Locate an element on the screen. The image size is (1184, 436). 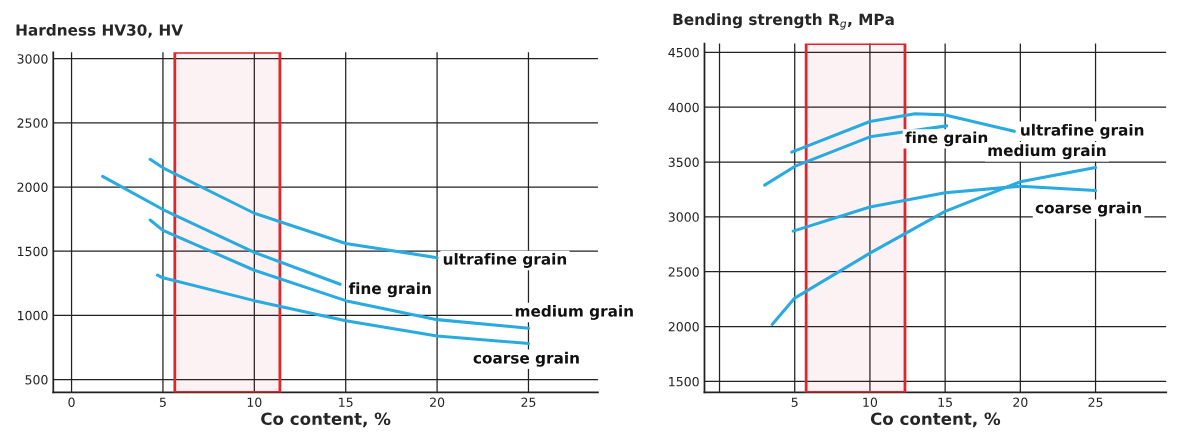
y-tick-label: 4500 is located at coordinates (683, 52).